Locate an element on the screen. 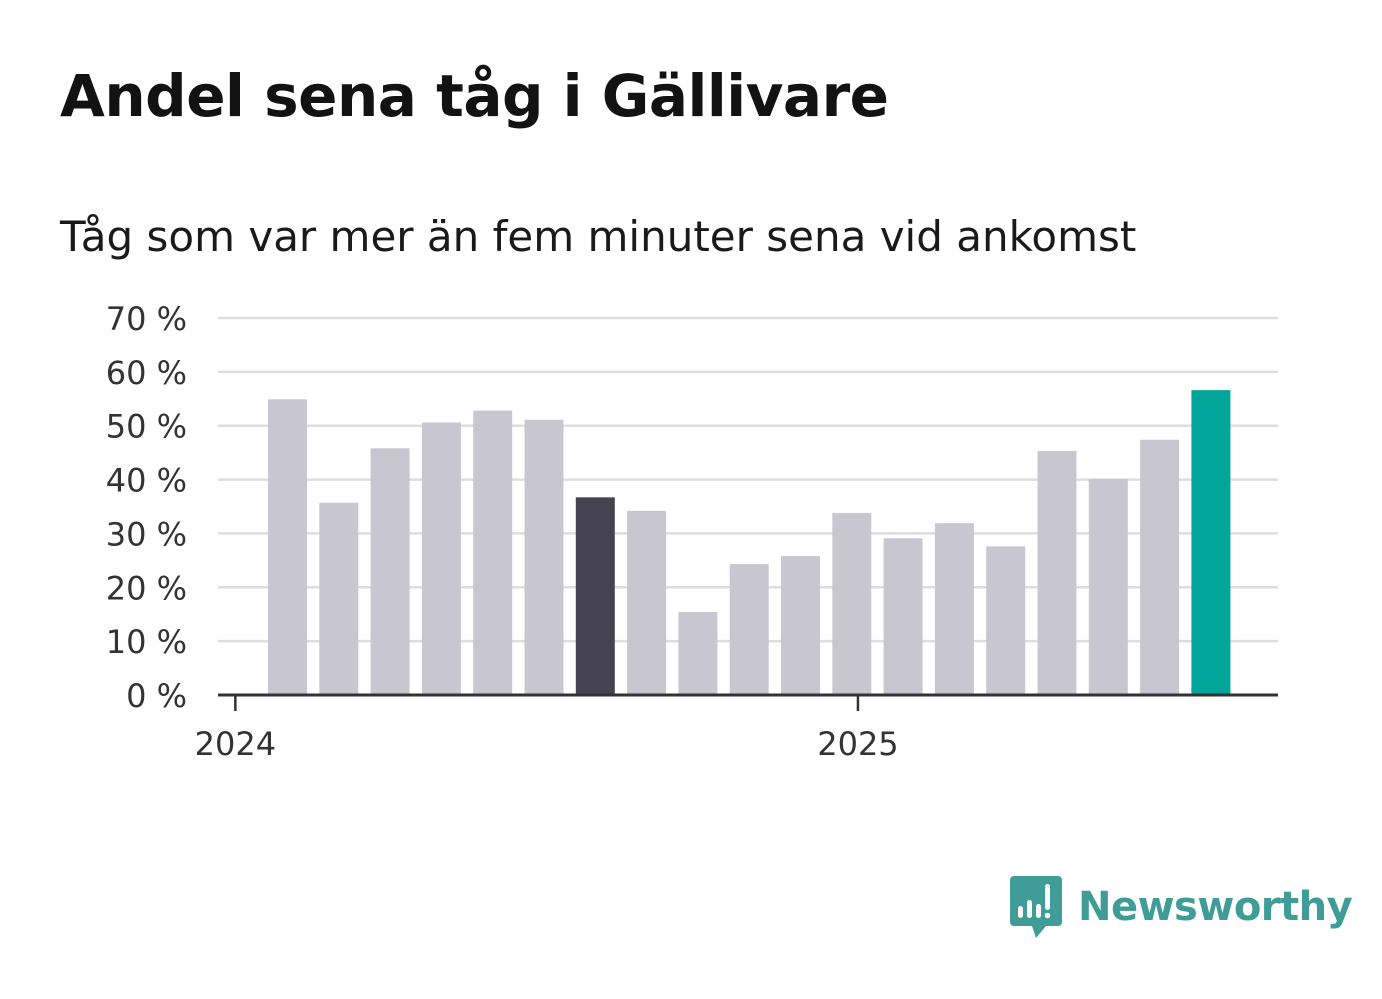 The width and height of the screenshot is (1382, 999). y-tick-label: 30 % is located at coordinates (146, 534).